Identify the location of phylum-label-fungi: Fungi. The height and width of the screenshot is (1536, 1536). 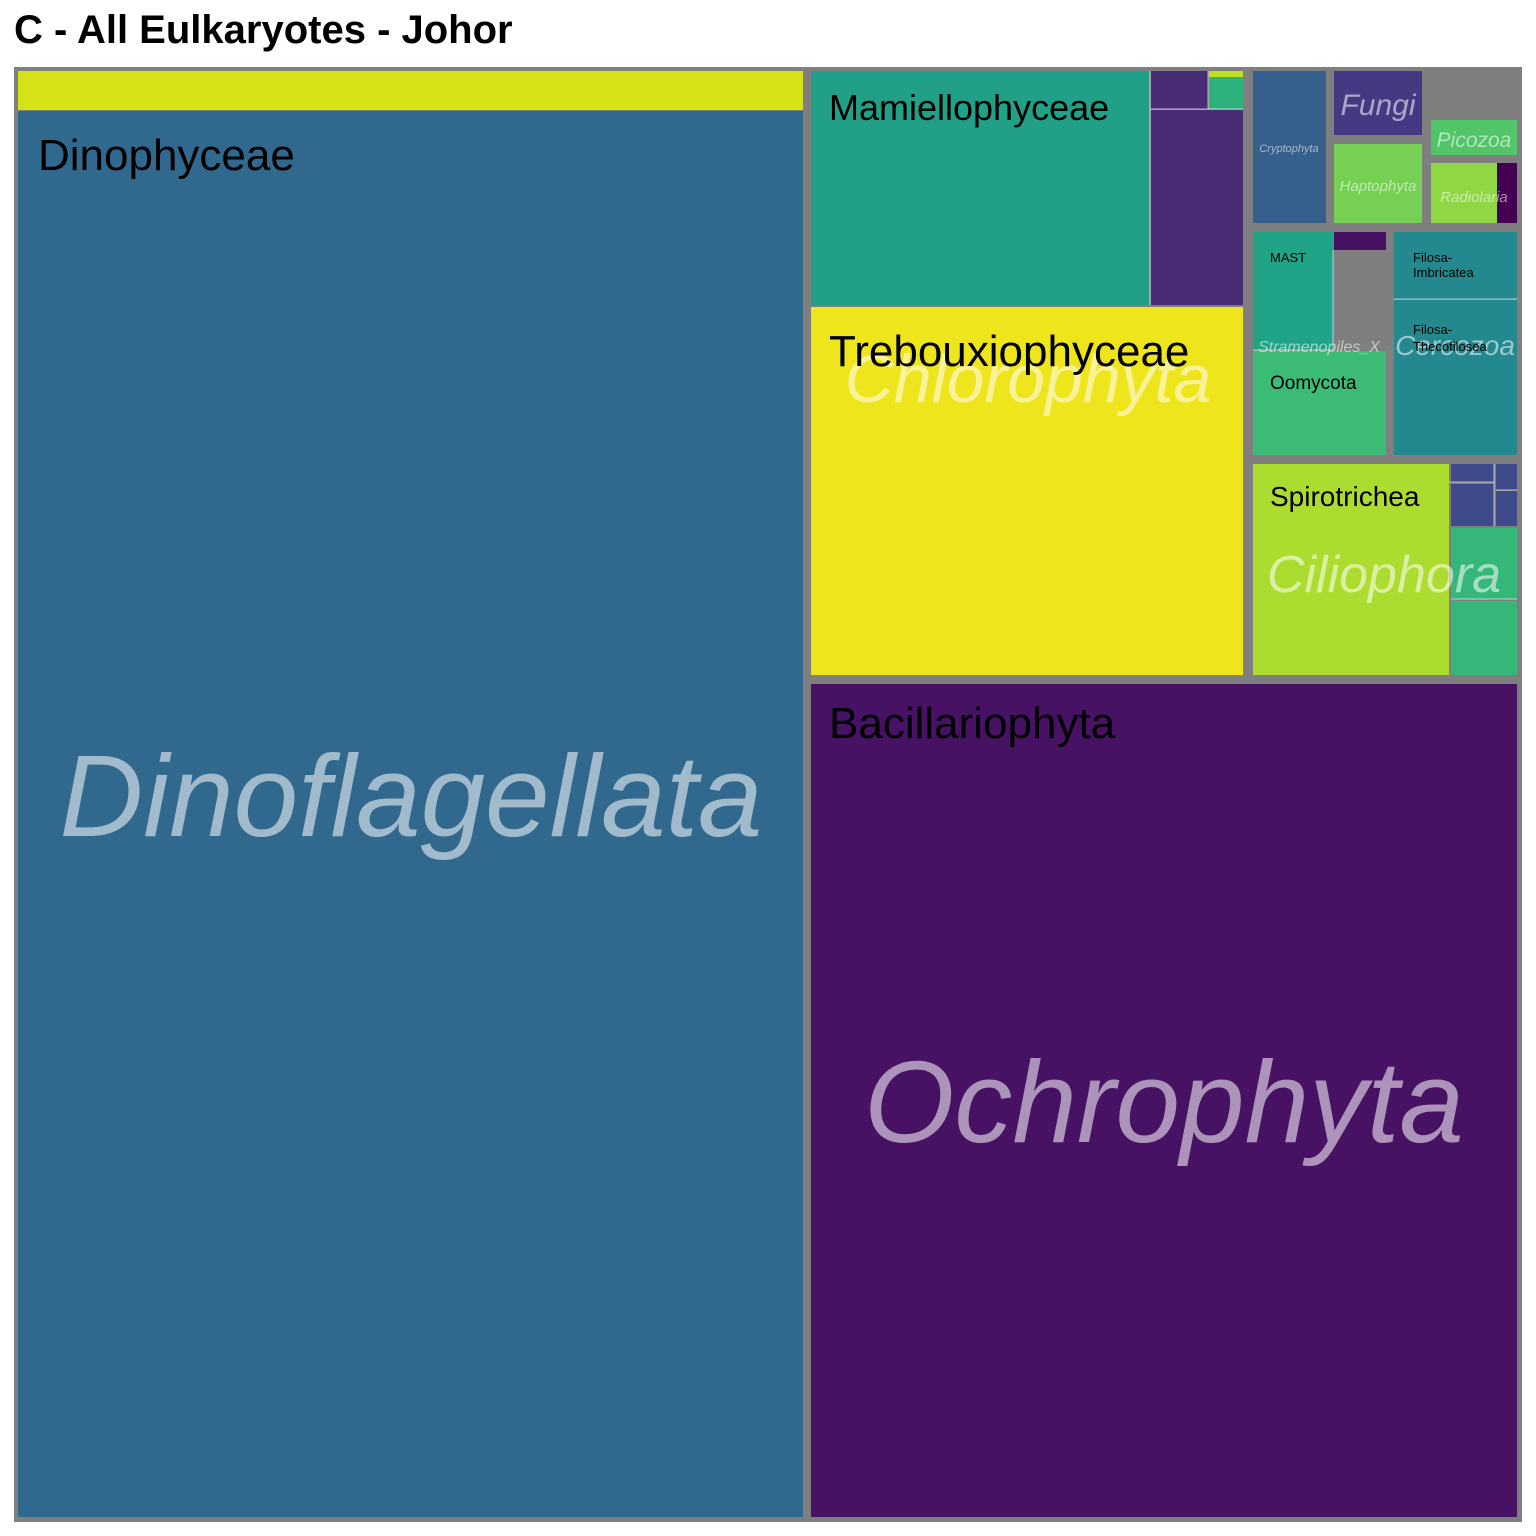
(1378, 105).